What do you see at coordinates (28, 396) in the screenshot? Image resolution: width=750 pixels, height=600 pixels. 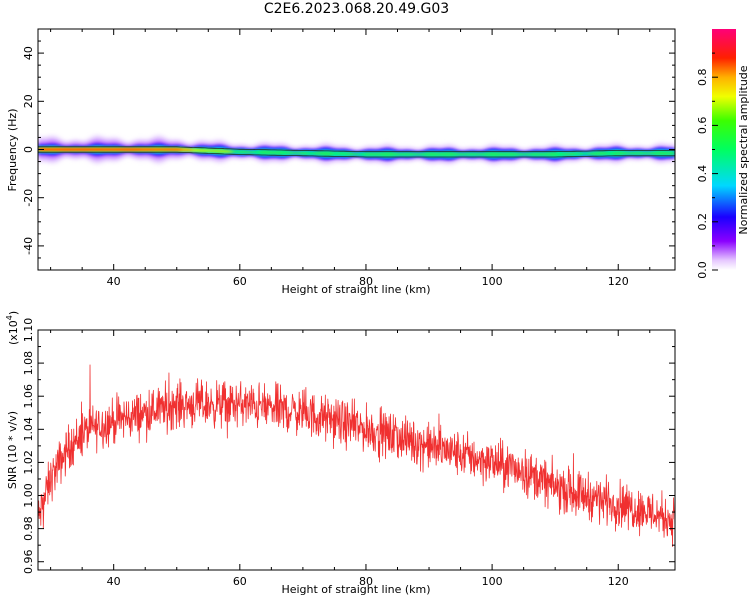 I see `snr-ytick-label: 1.06` at bounding box center [28, 396].